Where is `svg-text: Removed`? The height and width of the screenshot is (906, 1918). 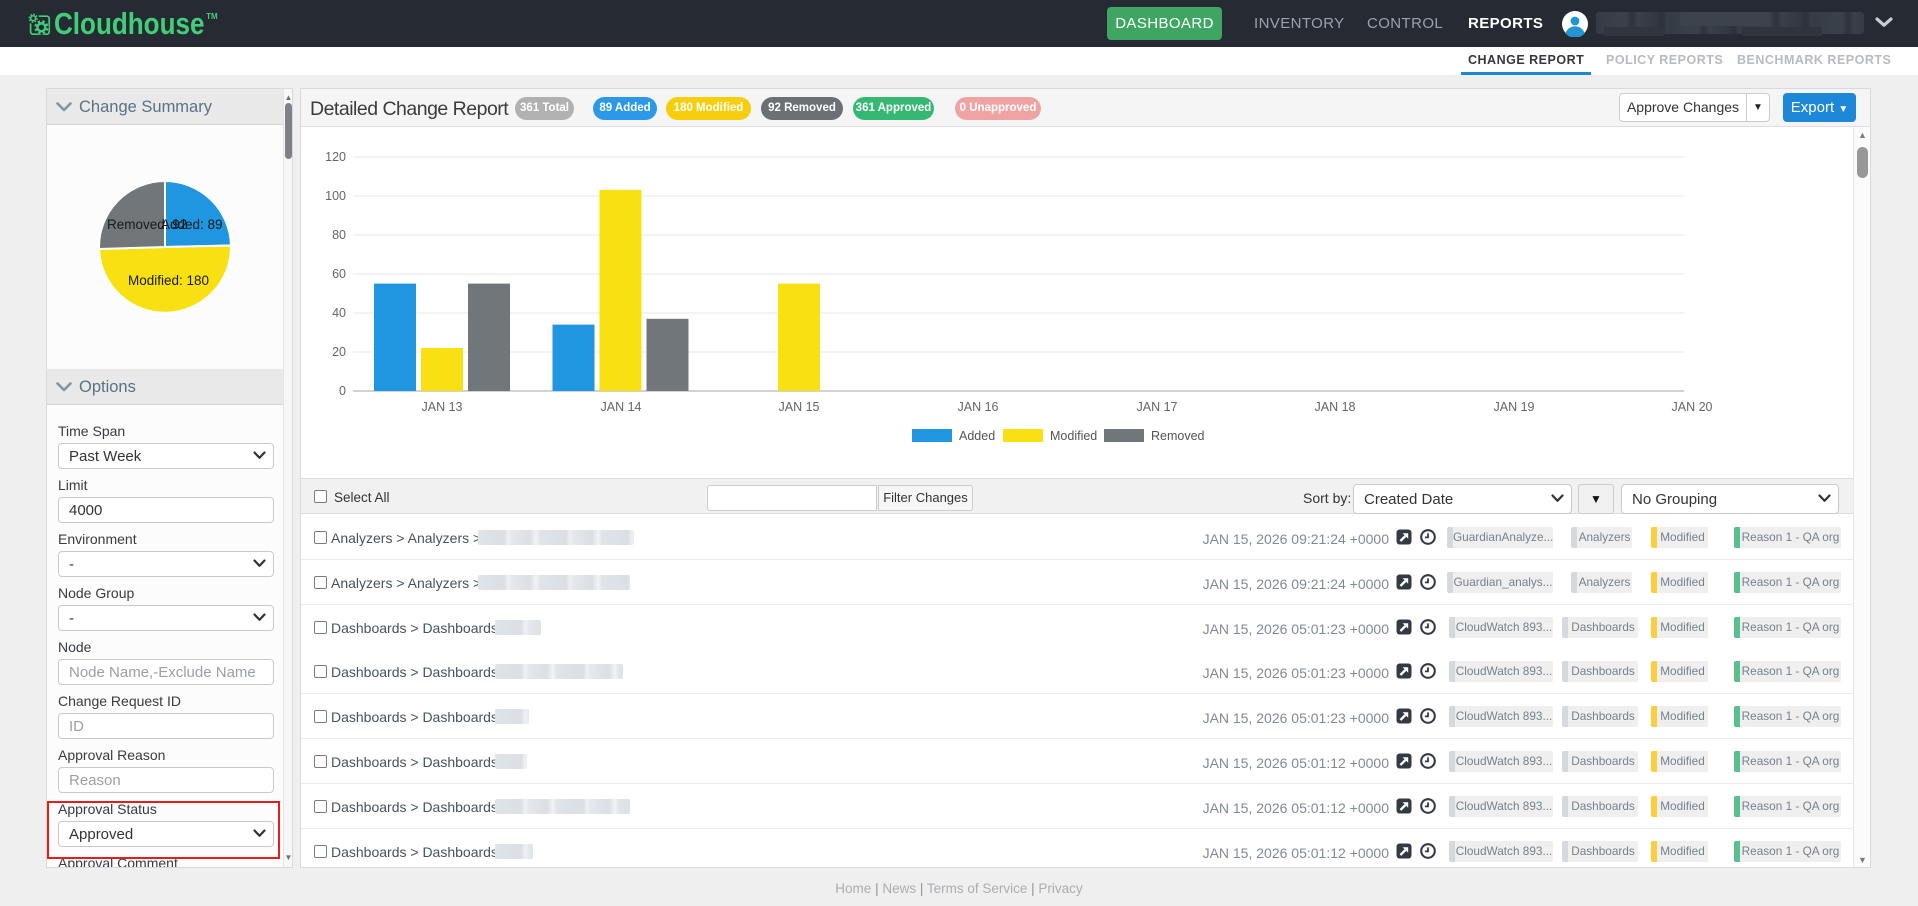
svg-text: Removed is located at coordinates (1178, 436).